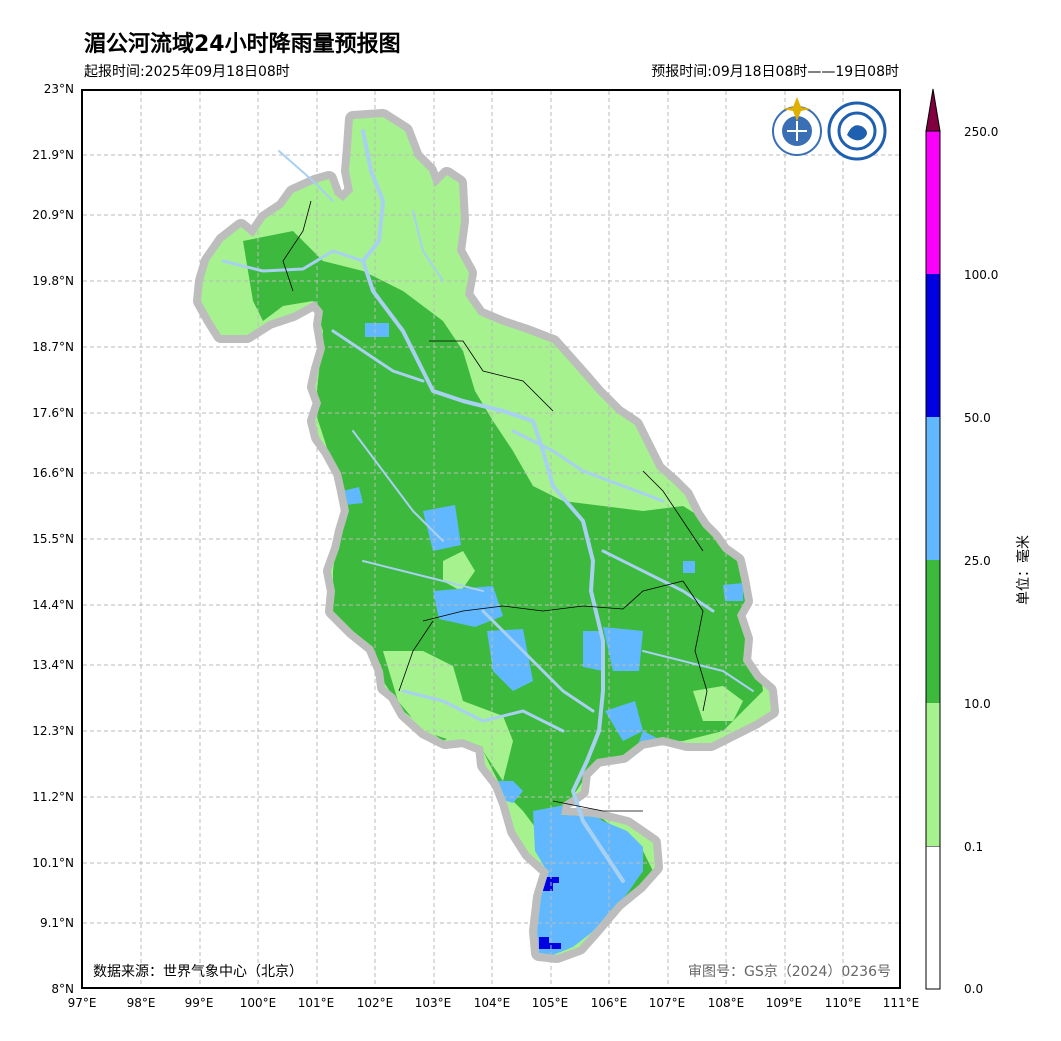  I want to click on colorbar-level: 50.0, so click(977, 418).